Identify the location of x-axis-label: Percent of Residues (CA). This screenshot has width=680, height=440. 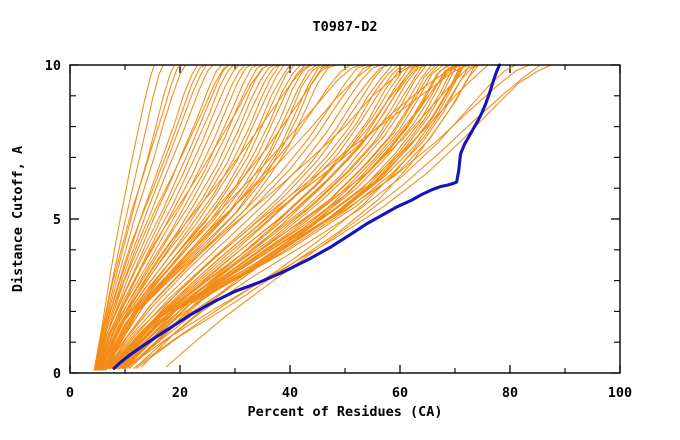
(344, 412).